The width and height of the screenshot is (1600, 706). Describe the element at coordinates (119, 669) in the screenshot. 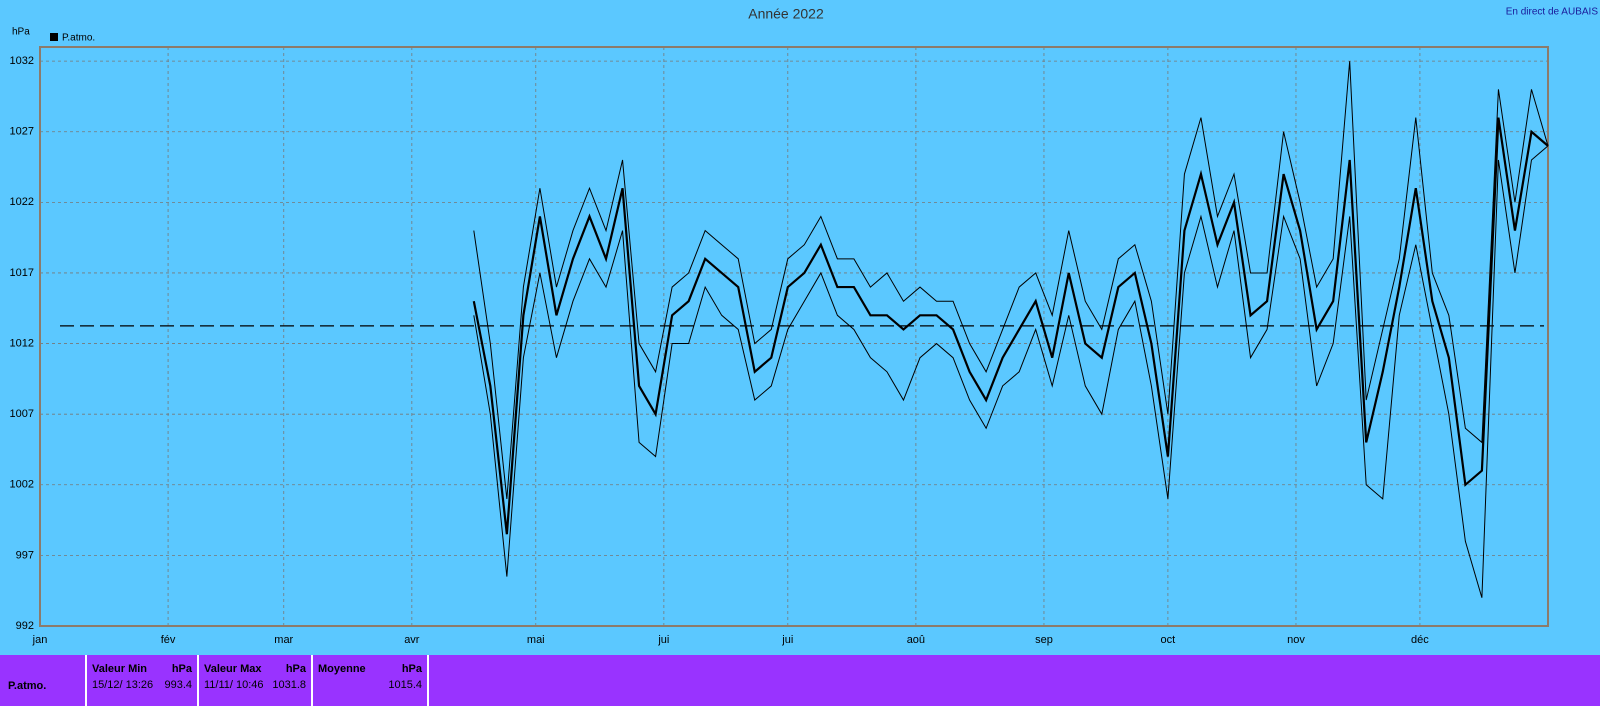

I see `stat-label: Valeur Min` at that location.